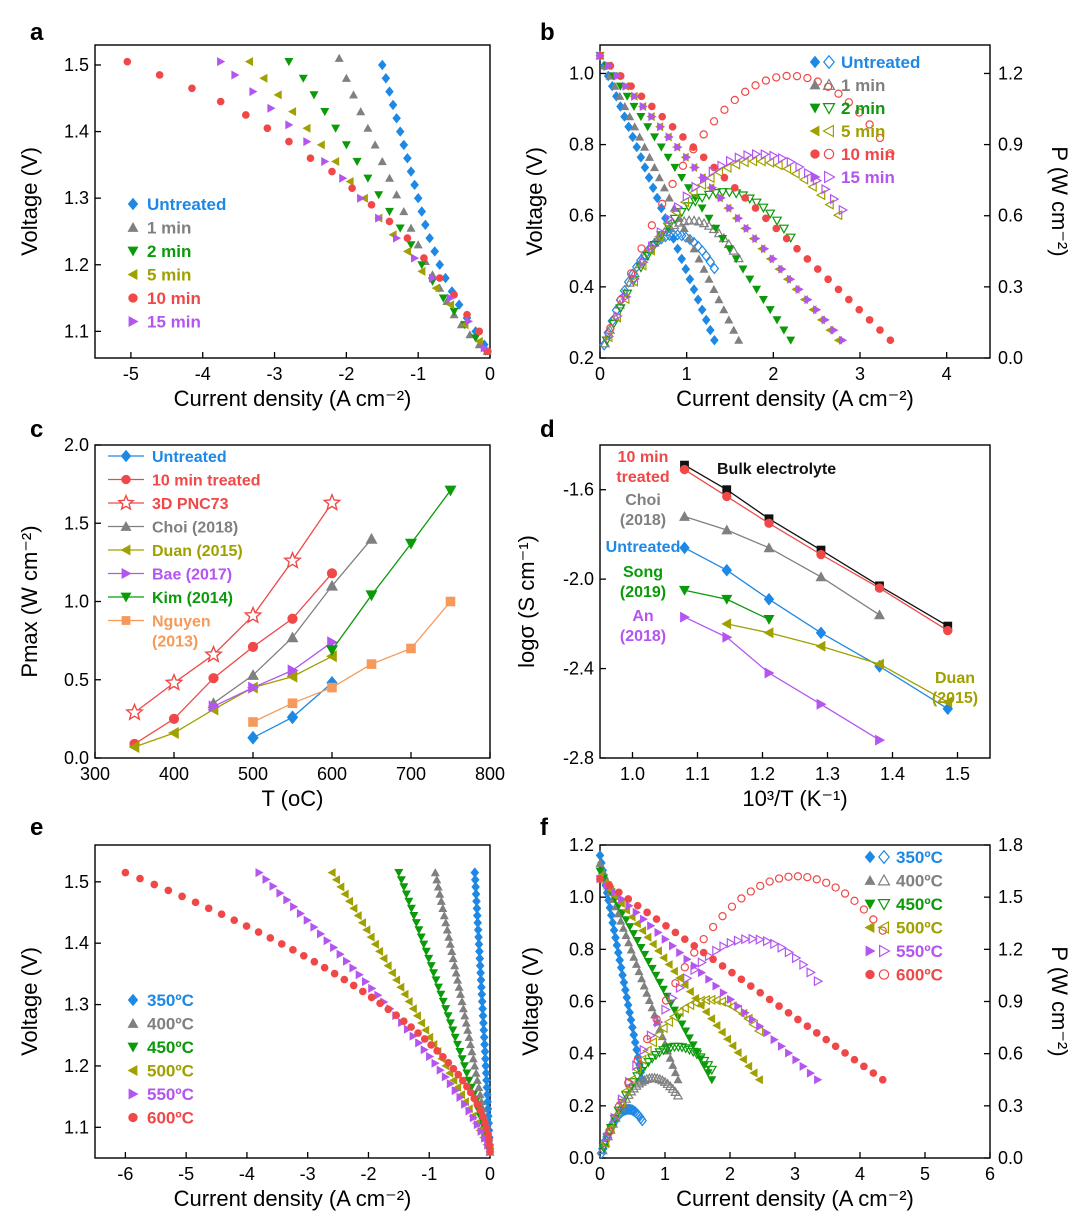  What do you see at coordinates (247, 1174) in the screenshot?
I see `x-tick-label: -4` at bounding box center [247, 1174].